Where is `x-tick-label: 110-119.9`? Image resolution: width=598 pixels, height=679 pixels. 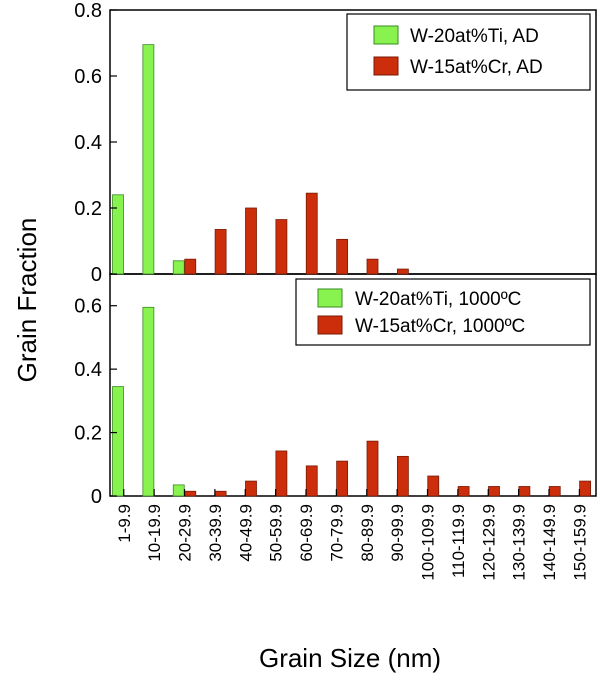 x-tick-label: 110-119.9 is located at coordinates (458, 541).